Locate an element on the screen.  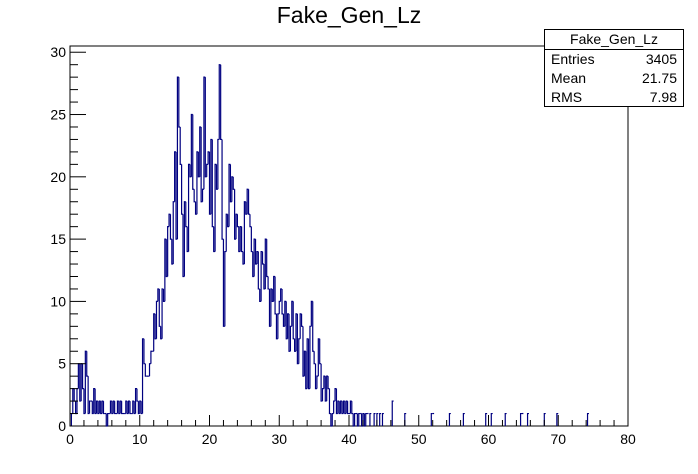
y-tick-label: 0 is located at coordinates (62, 426).